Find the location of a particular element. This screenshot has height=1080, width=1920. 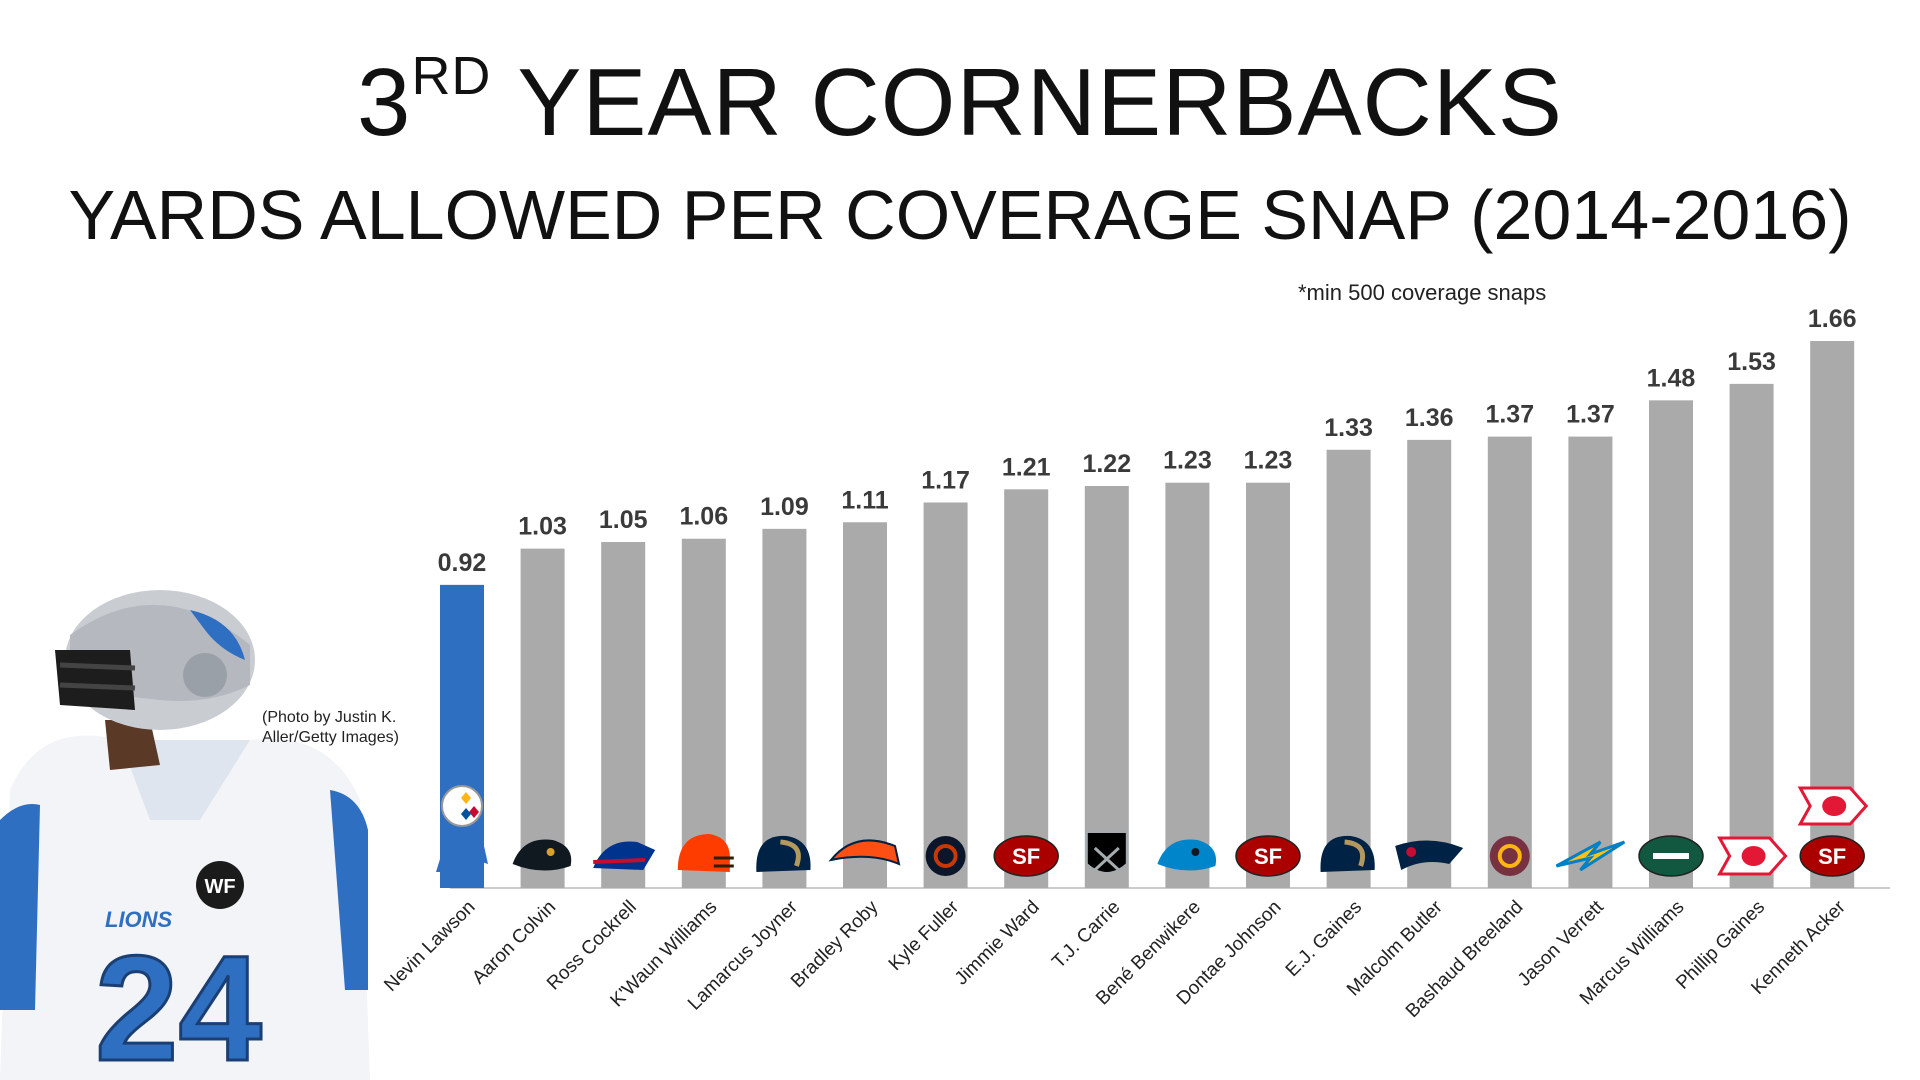

team-logo-18: SF is located at coordinates (1832, 856).